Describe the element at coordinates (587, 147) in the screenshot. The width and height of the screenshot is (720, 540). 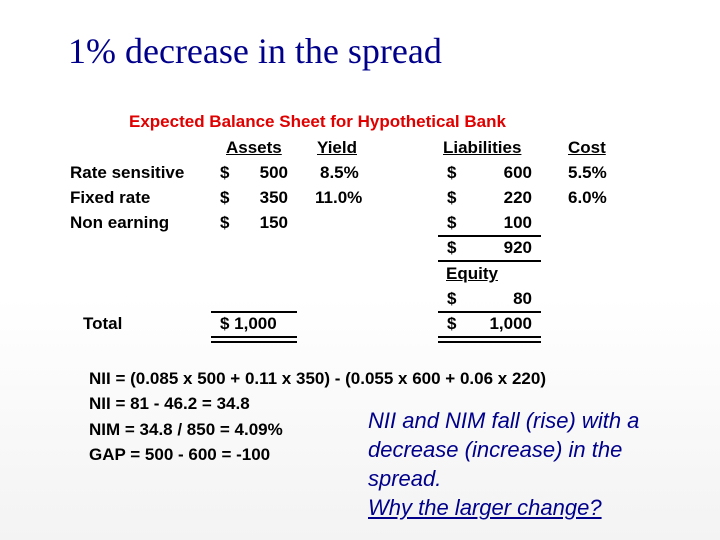
I see `cost-header: Cost` at that location.